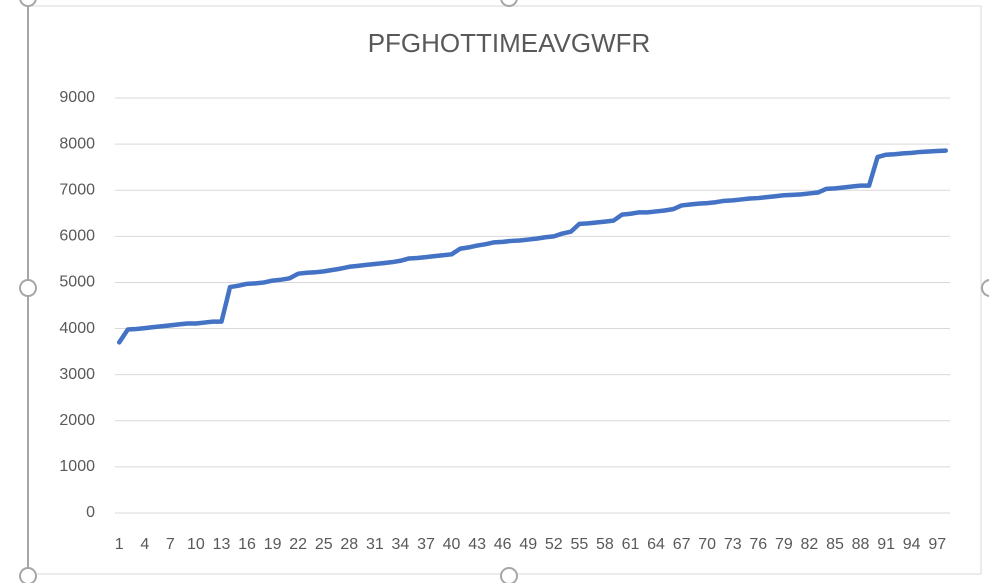  Describe the element at coordinates (886, 544) in the screenshot. I see `x-tick-label: 91` at that location.